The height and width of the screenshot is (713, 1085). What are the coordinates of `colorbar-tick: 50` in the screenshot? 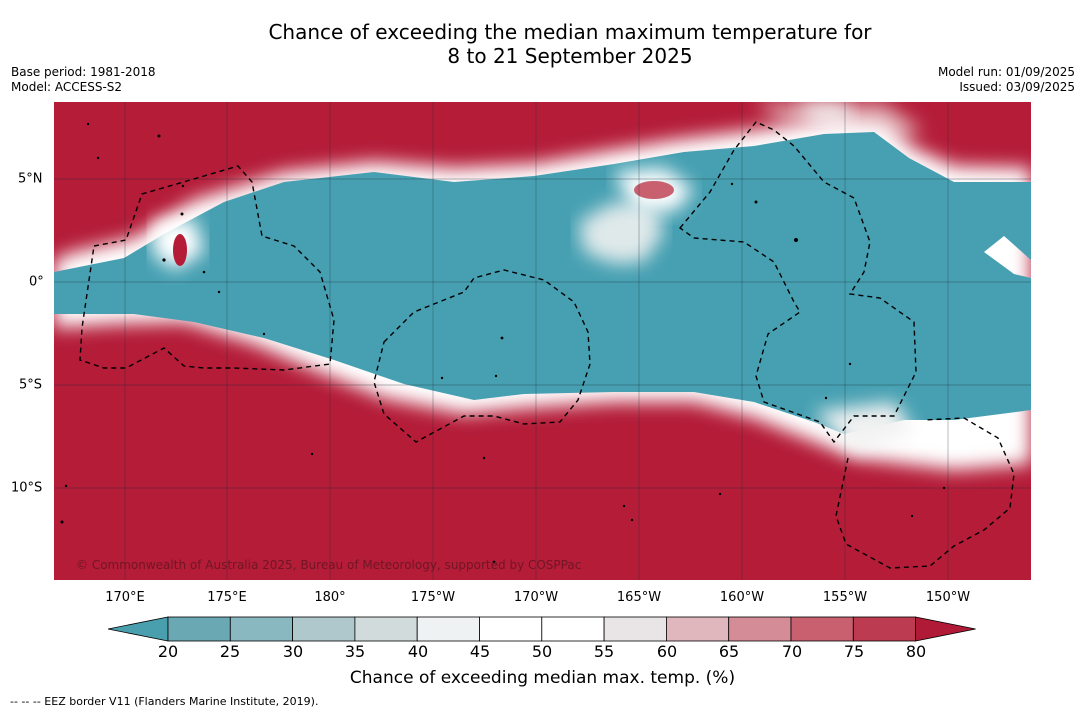 It's located at (542, 651).